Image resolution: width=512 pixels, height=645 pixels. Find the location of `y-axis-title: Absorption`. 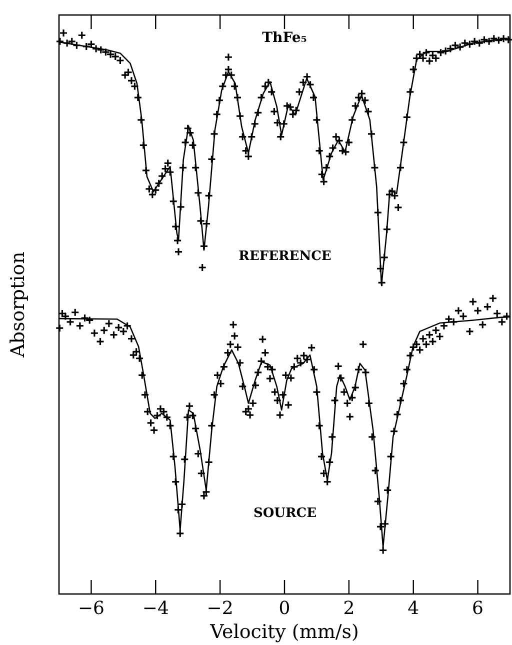

y-axis-title: Absorption is located at coordinates (18, 305).